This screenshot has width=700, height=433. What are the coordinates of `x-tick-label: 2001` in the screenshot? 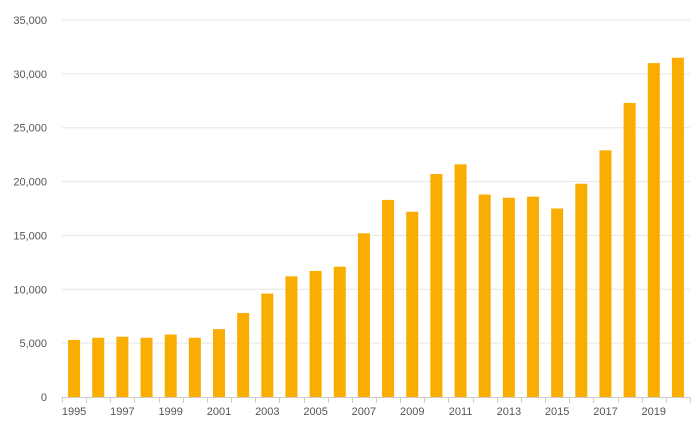 It's located at (219, 412).